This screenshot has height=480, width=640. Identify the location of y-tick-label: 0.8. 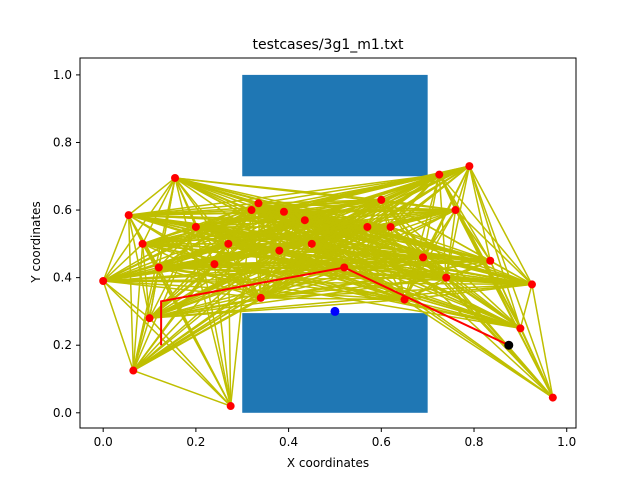
(62, 142).